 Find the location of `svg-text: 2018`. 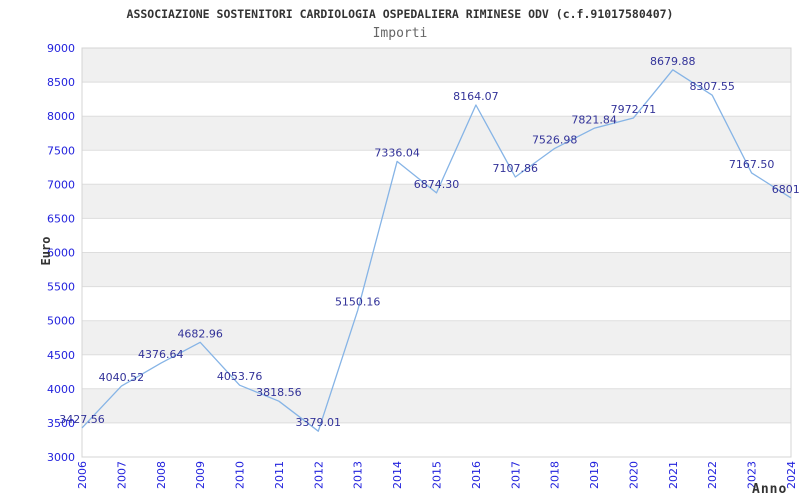

svg-text: 2018 is located at coordinates (555, 475).